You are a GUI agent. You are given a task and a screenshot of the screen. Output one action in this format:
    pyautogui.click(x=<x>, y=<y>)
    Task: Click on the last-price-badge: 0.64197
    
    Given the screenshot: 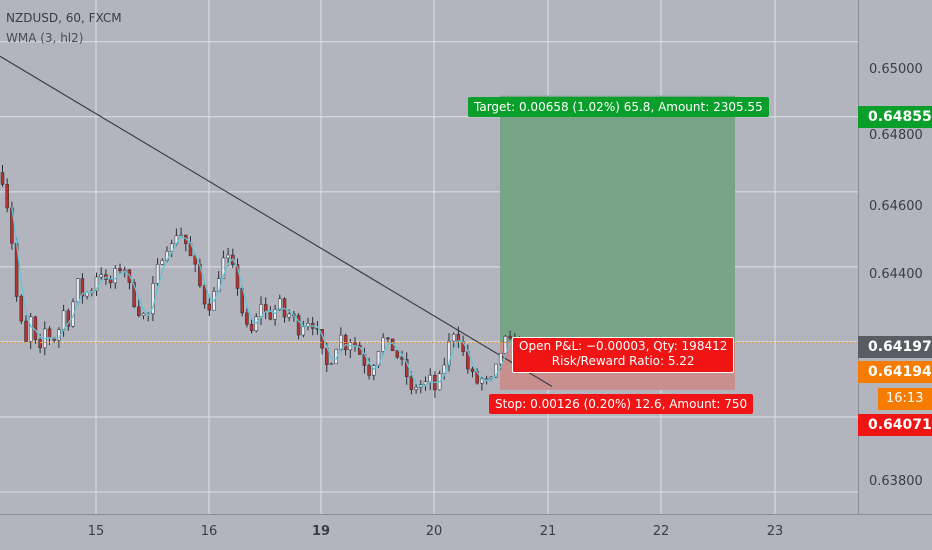 What is the action you would take?
    pyautogui.click(x=895, y=347)
    